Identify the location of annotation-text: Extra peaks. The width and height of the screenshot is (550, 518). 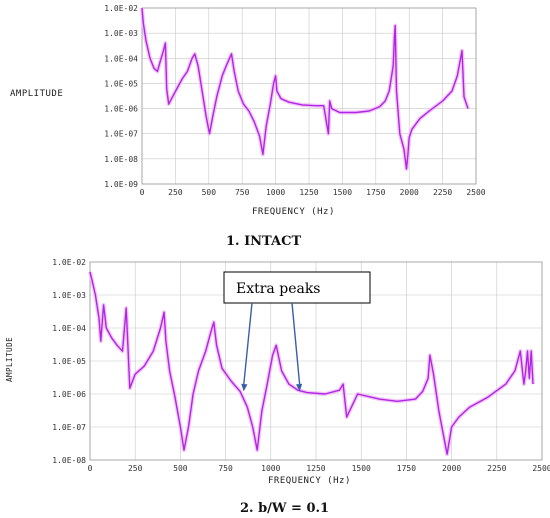
(278, 289).